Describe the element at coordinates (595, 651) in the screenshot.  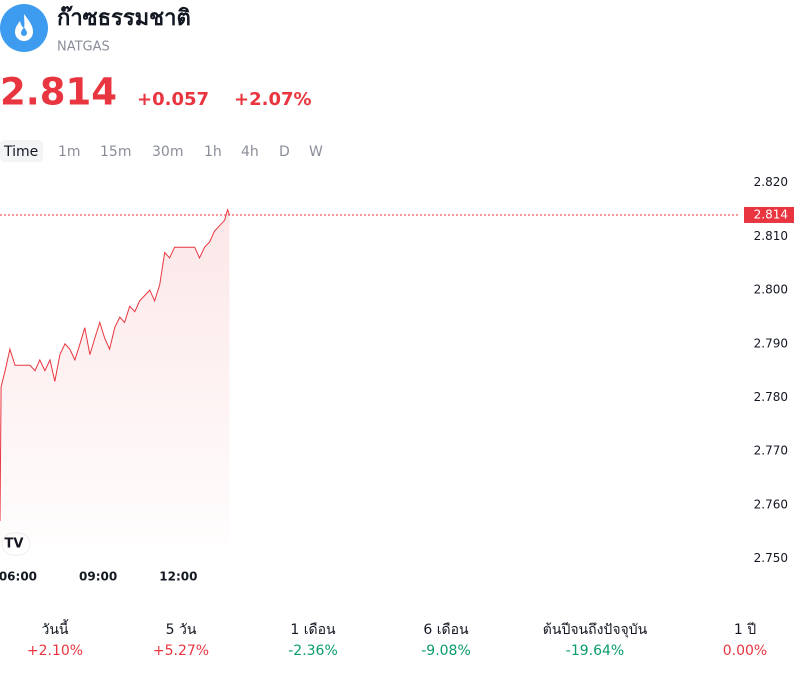
I see `perf-value: -19.64%` at that location.